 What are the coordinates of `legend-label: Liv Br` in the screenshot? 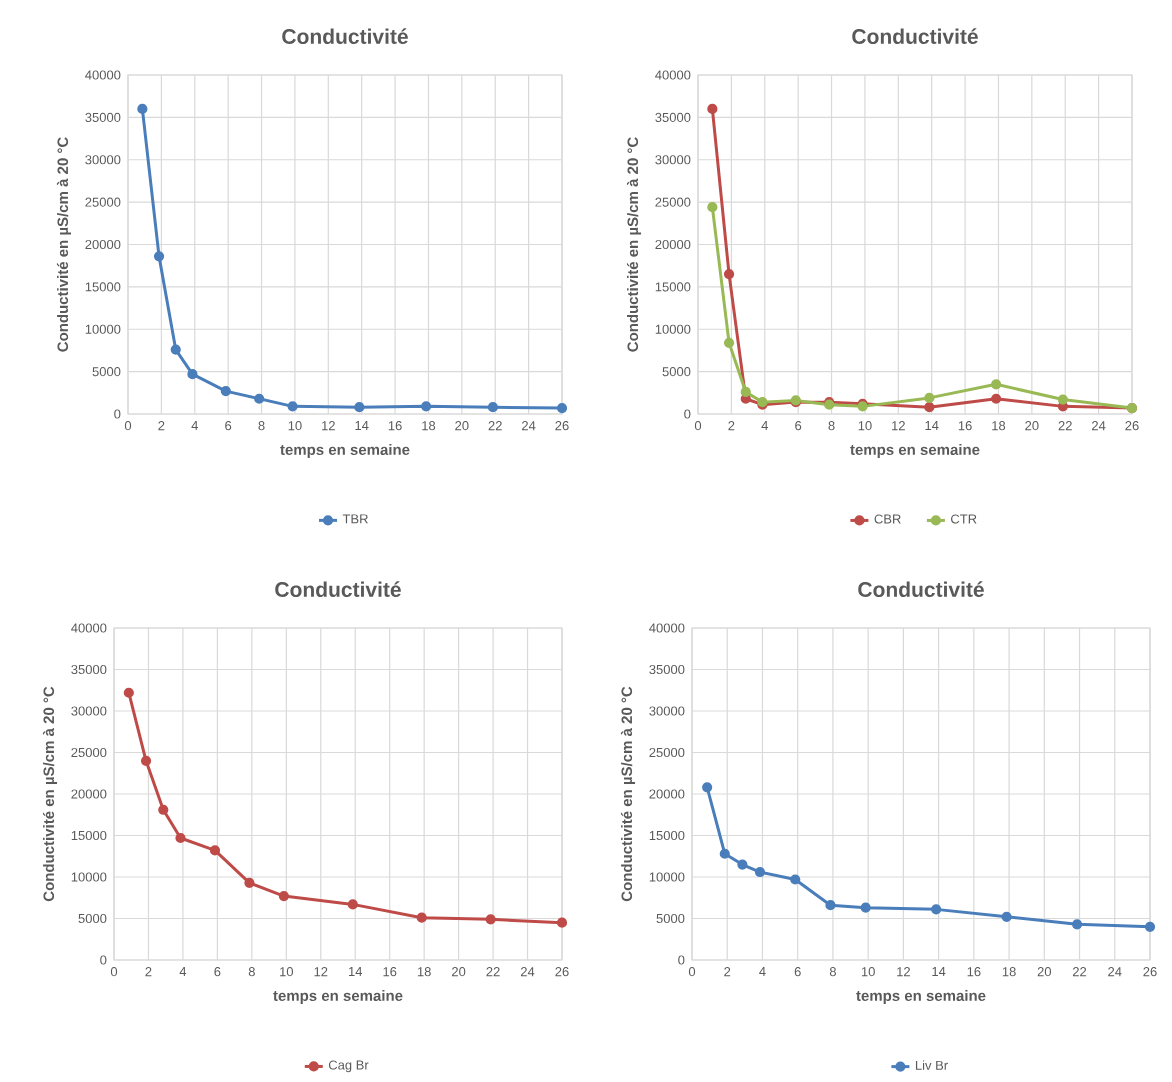 It's located at (931, 1065).